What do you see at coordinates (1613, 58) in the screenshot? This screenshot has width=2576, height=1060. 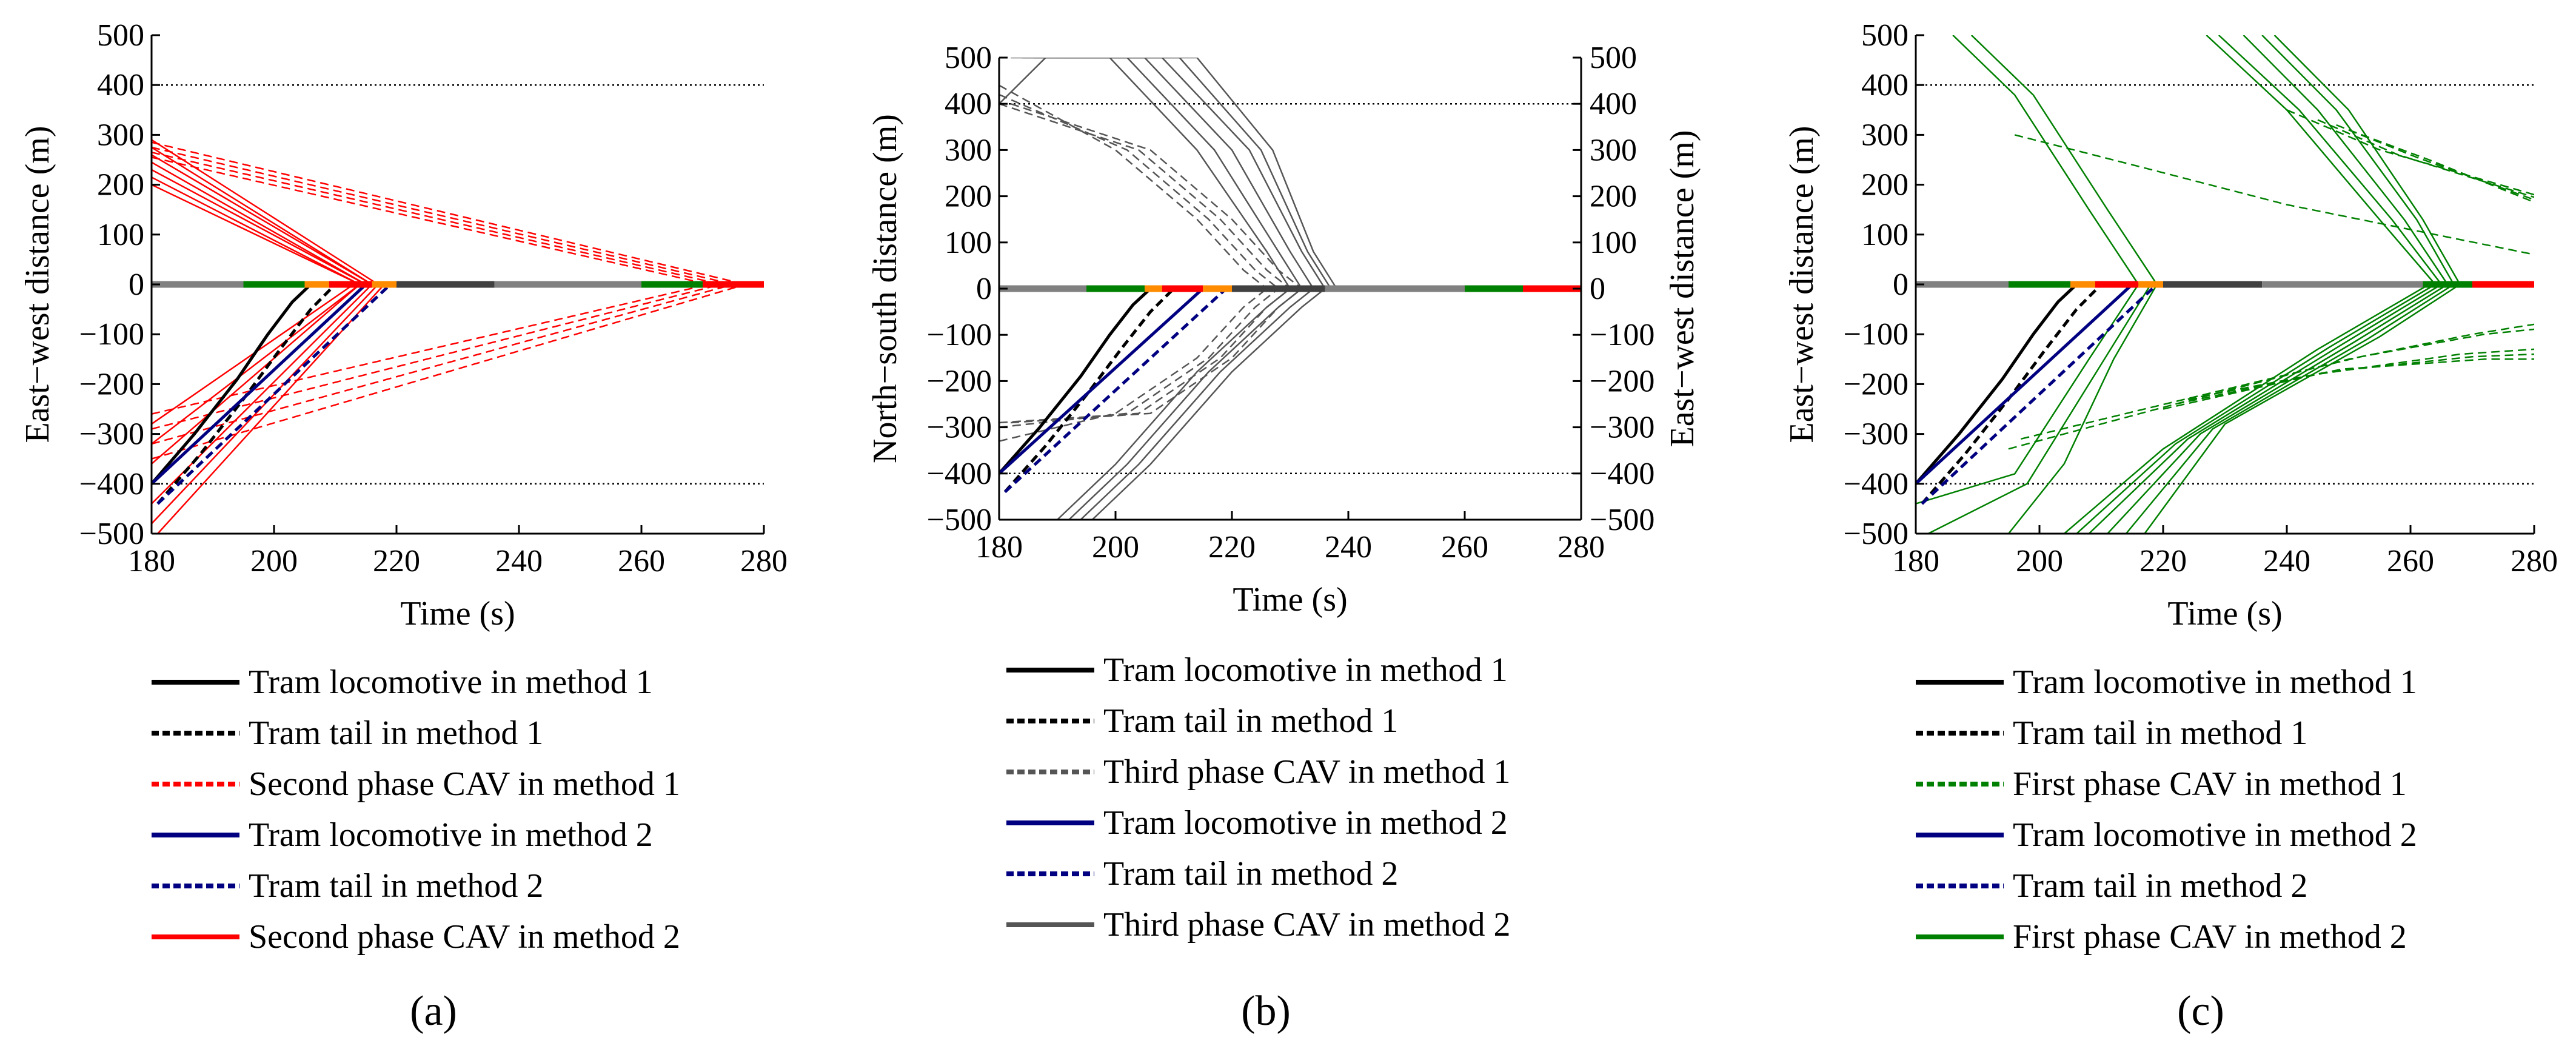 I see `y-tick-label-right: 500` at bounding box center [1613, 58].